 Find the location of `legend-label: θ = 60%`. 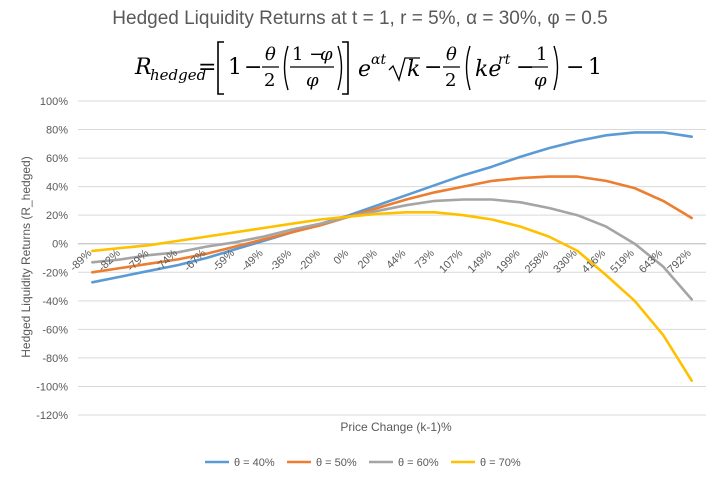

legend-label: θ = 60% is located at coordinates (418, 463).